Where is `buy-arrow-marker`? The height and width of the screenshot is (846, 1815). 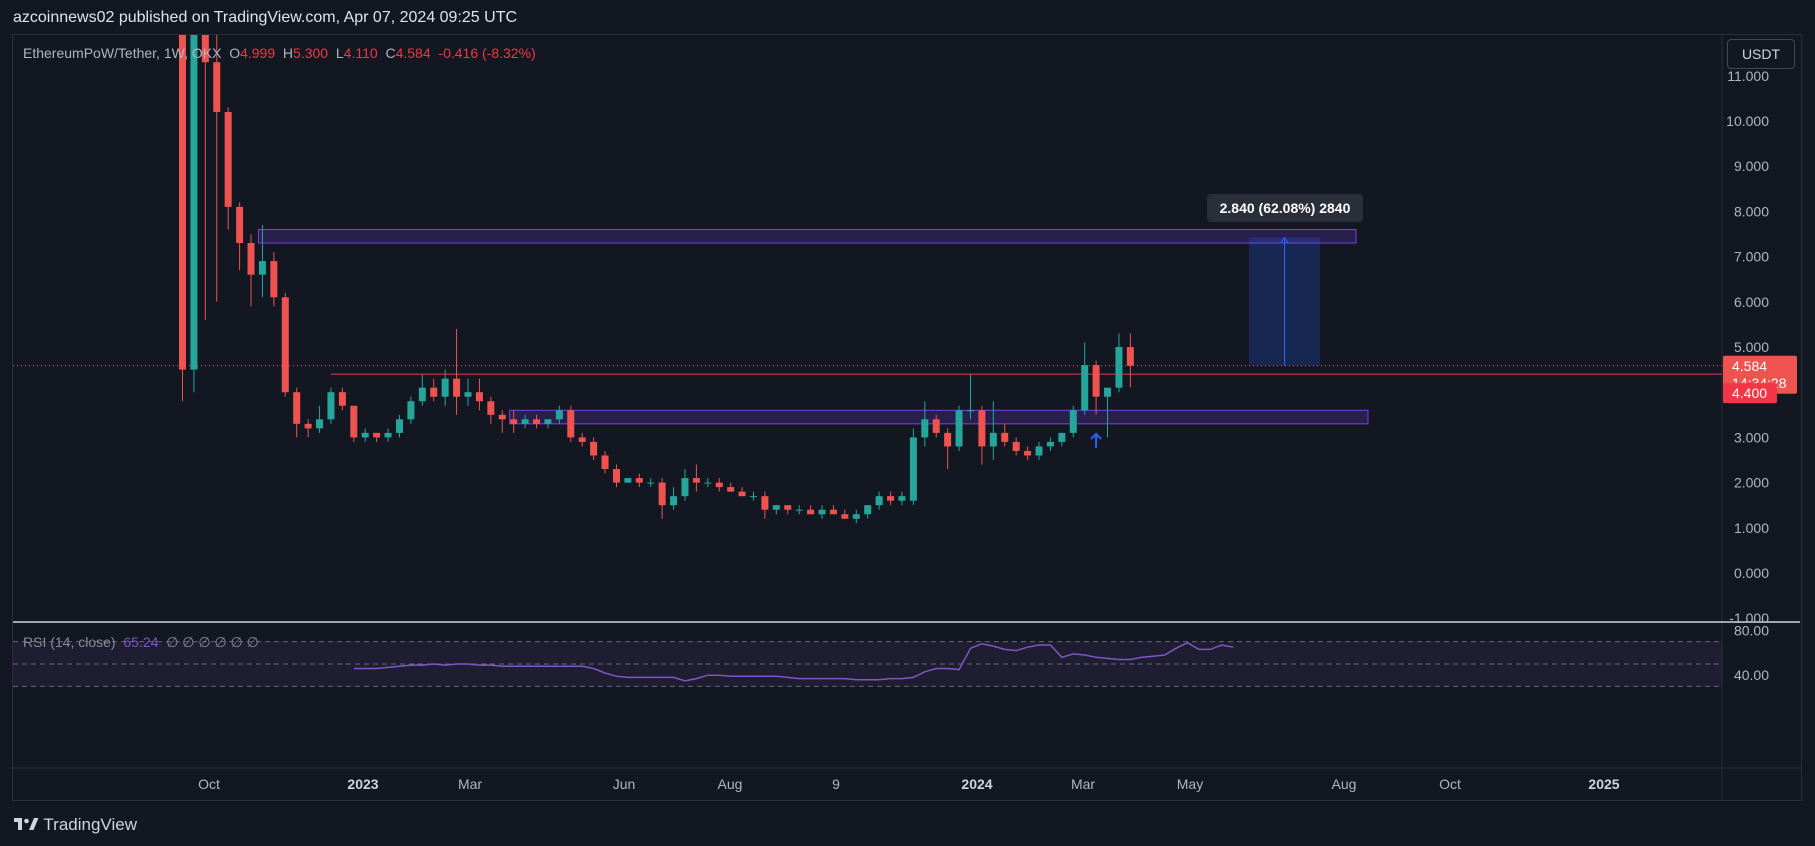 buy-arrow-marker is located at coordinates (1096, 440).